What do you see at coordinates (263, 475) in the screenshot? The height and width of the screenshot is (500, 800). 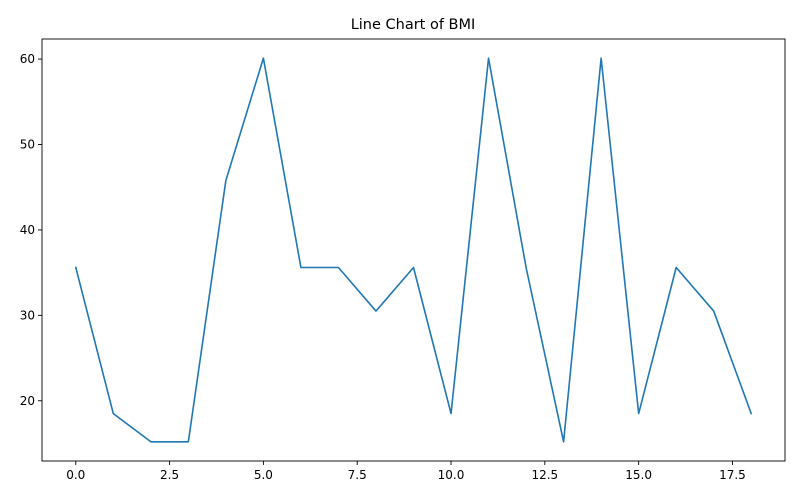 I see `x-tick-label: 5.0` at bounding box center [263, 475].